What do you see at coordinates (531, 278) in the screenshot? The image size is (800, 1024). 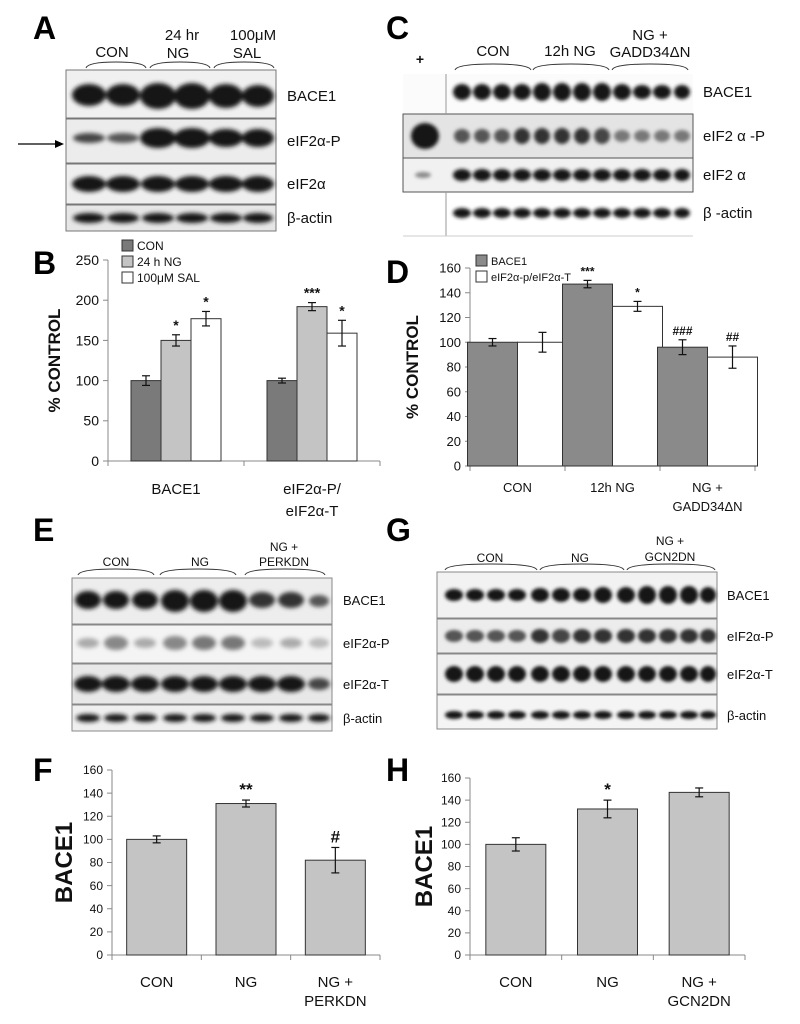 I see `legend-label: eIF2α-p/eIF2α-T` at bounding box center [531, 278].